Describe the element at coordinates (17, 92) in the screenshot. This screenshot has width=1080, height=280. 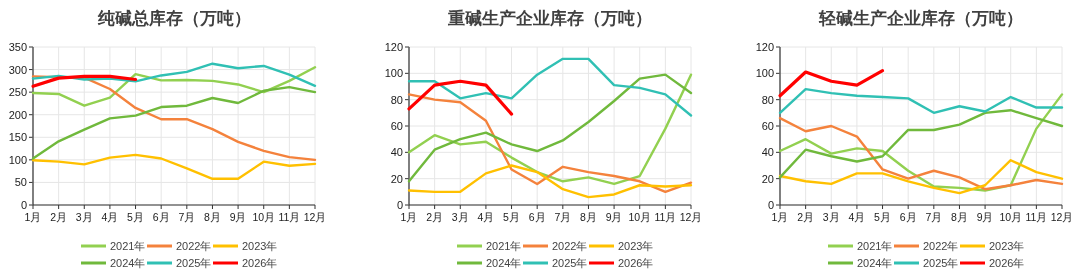
I see `y-tick-label: 250` at that location.